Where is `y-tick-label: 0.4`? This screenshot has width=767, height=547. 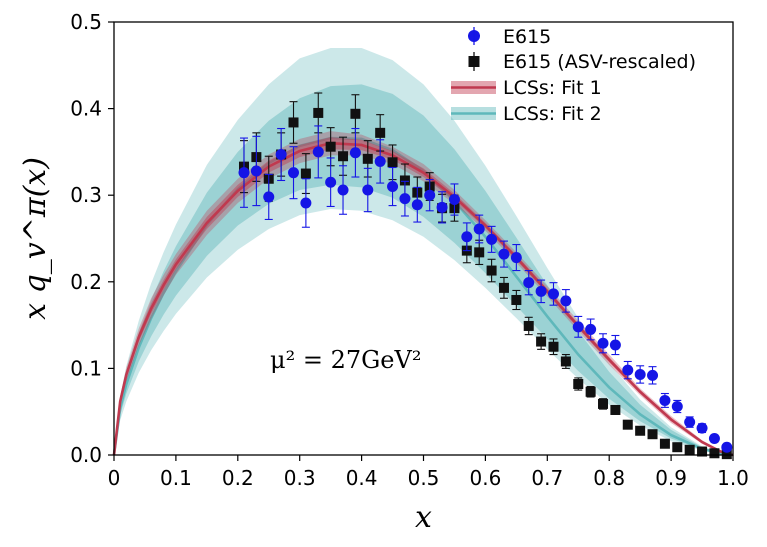 y-tick-label: 0.4 is located at coordinates (86, 109).